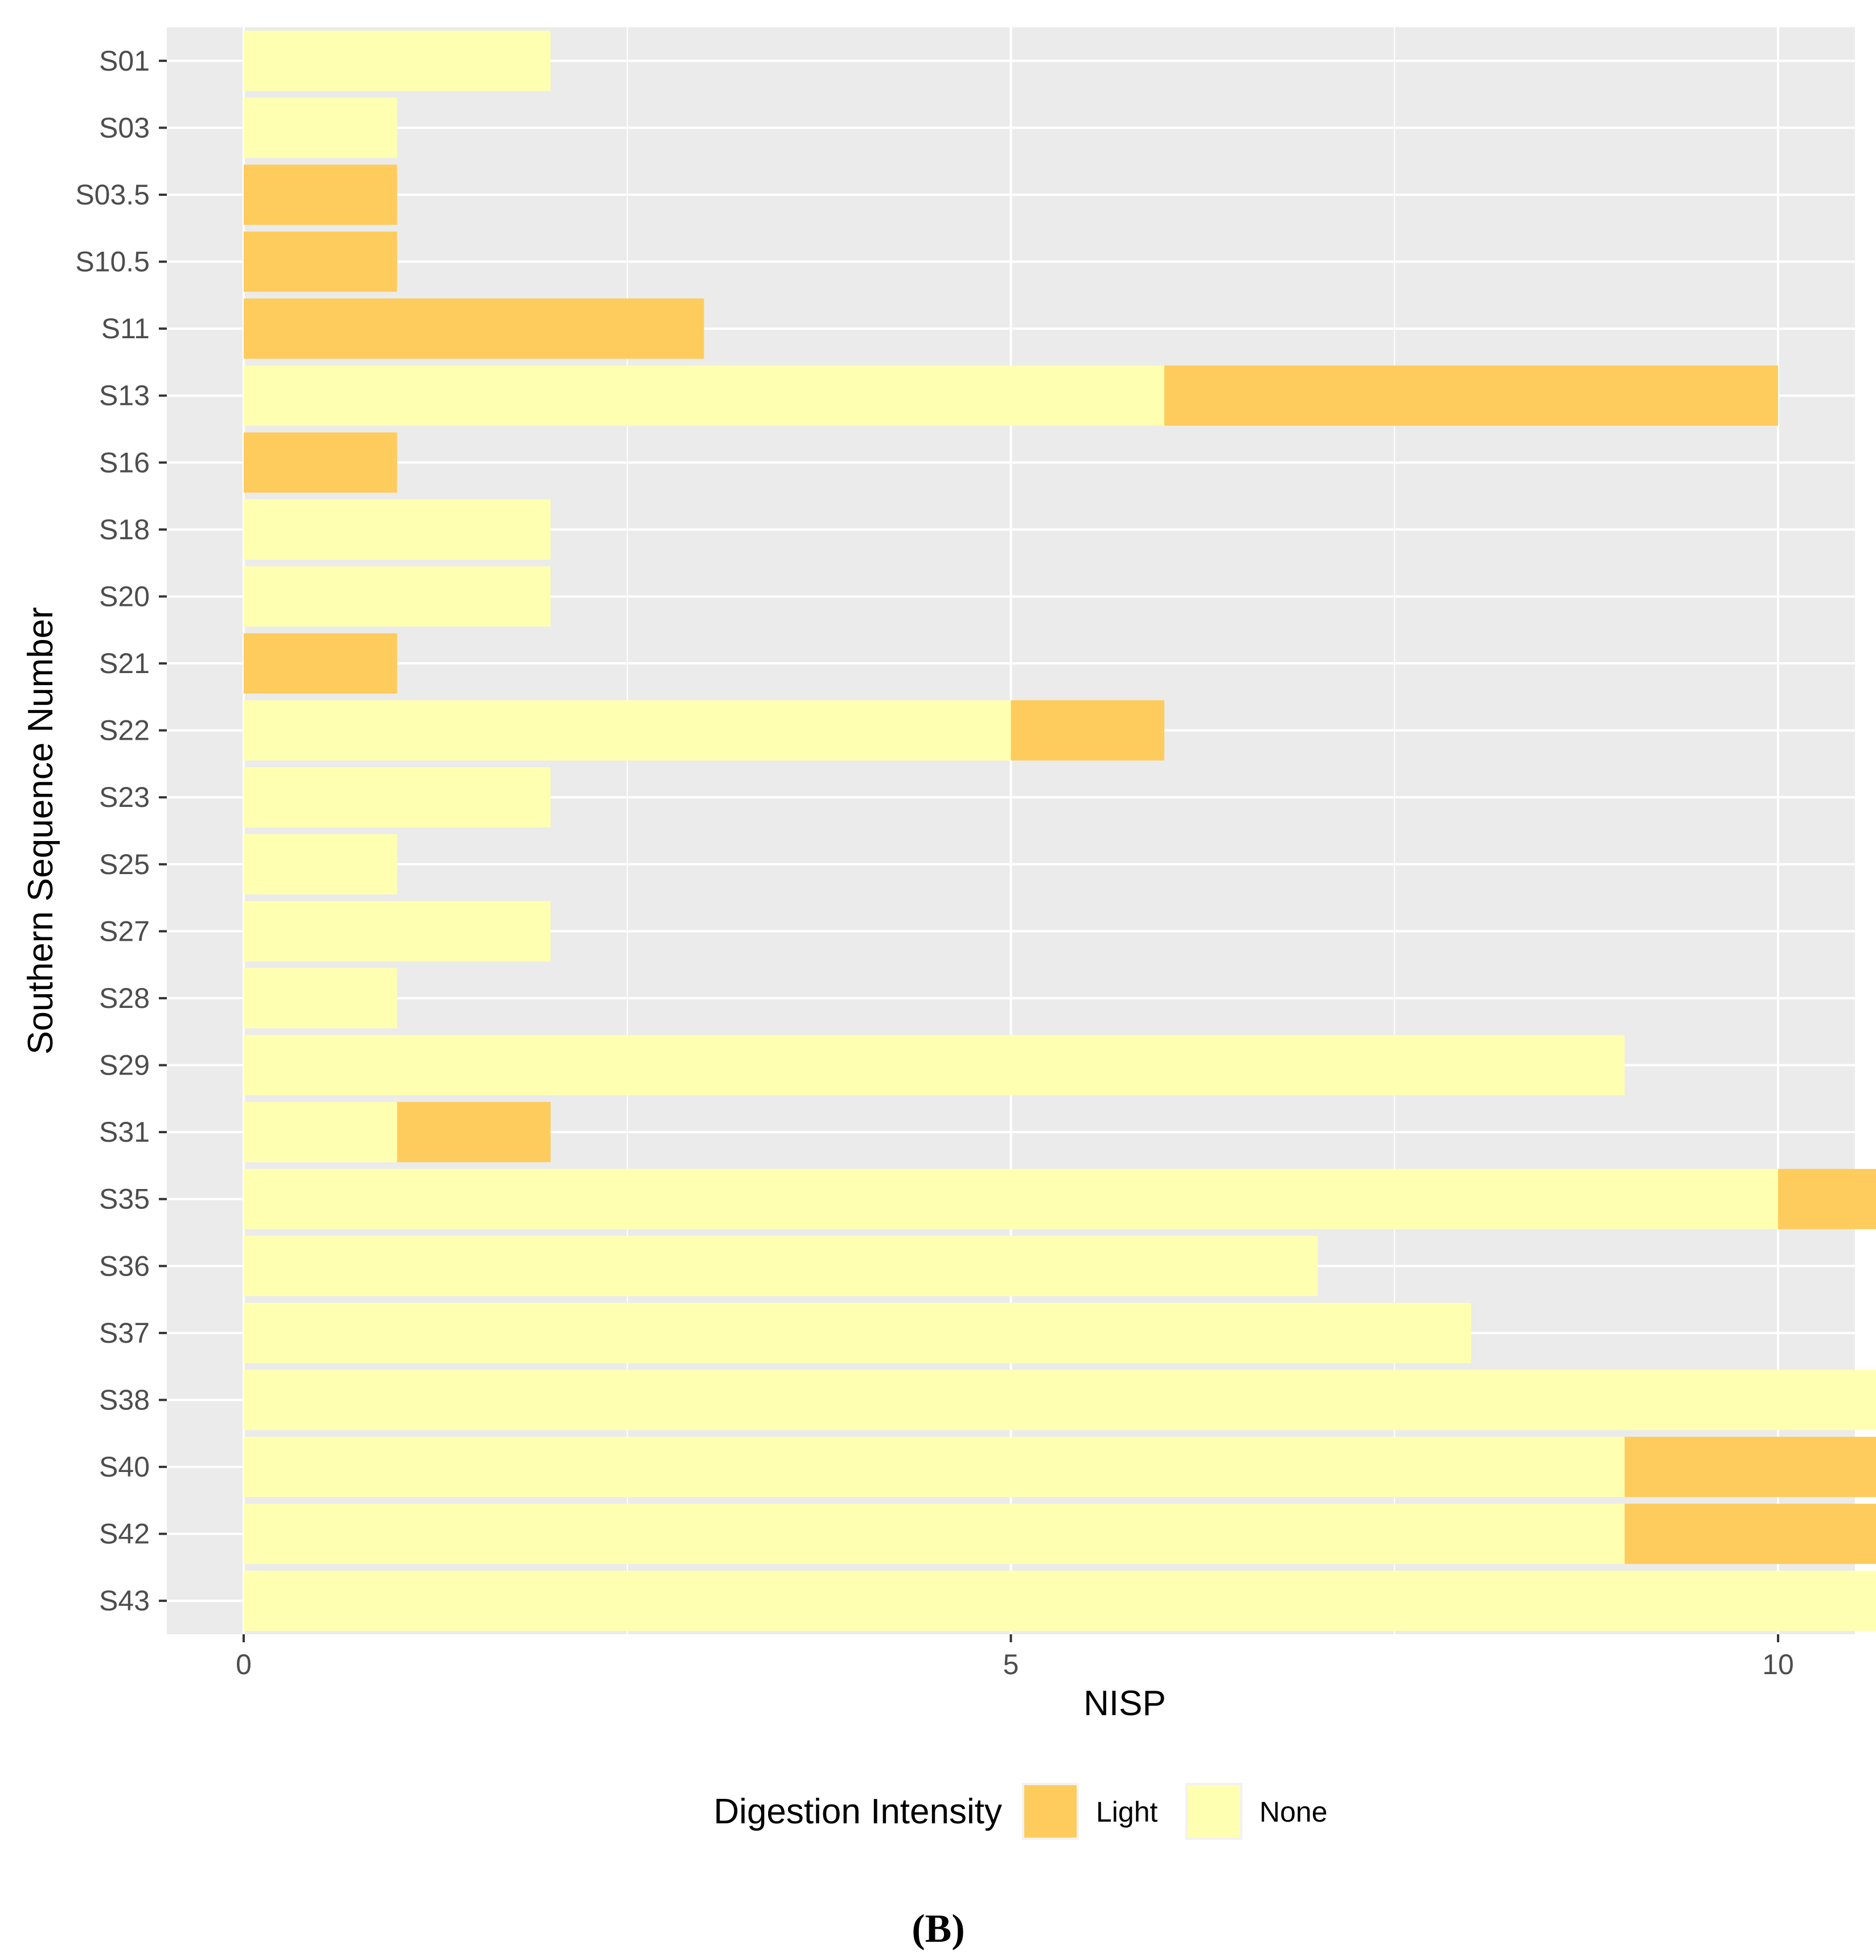 The height and width of the screenshot is (1960, 1876). What do you see at coordinates (1050, 1811) in the screenshot?
I see `legend-key-light` at bounding box center [1050, 1811].